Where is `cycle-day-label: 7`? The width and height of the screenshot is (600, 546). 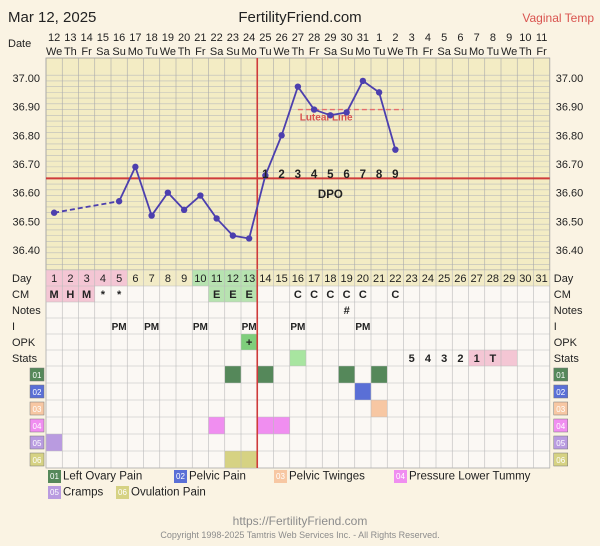
cycle-day-label: 7 is located at coordinates (152, 279).